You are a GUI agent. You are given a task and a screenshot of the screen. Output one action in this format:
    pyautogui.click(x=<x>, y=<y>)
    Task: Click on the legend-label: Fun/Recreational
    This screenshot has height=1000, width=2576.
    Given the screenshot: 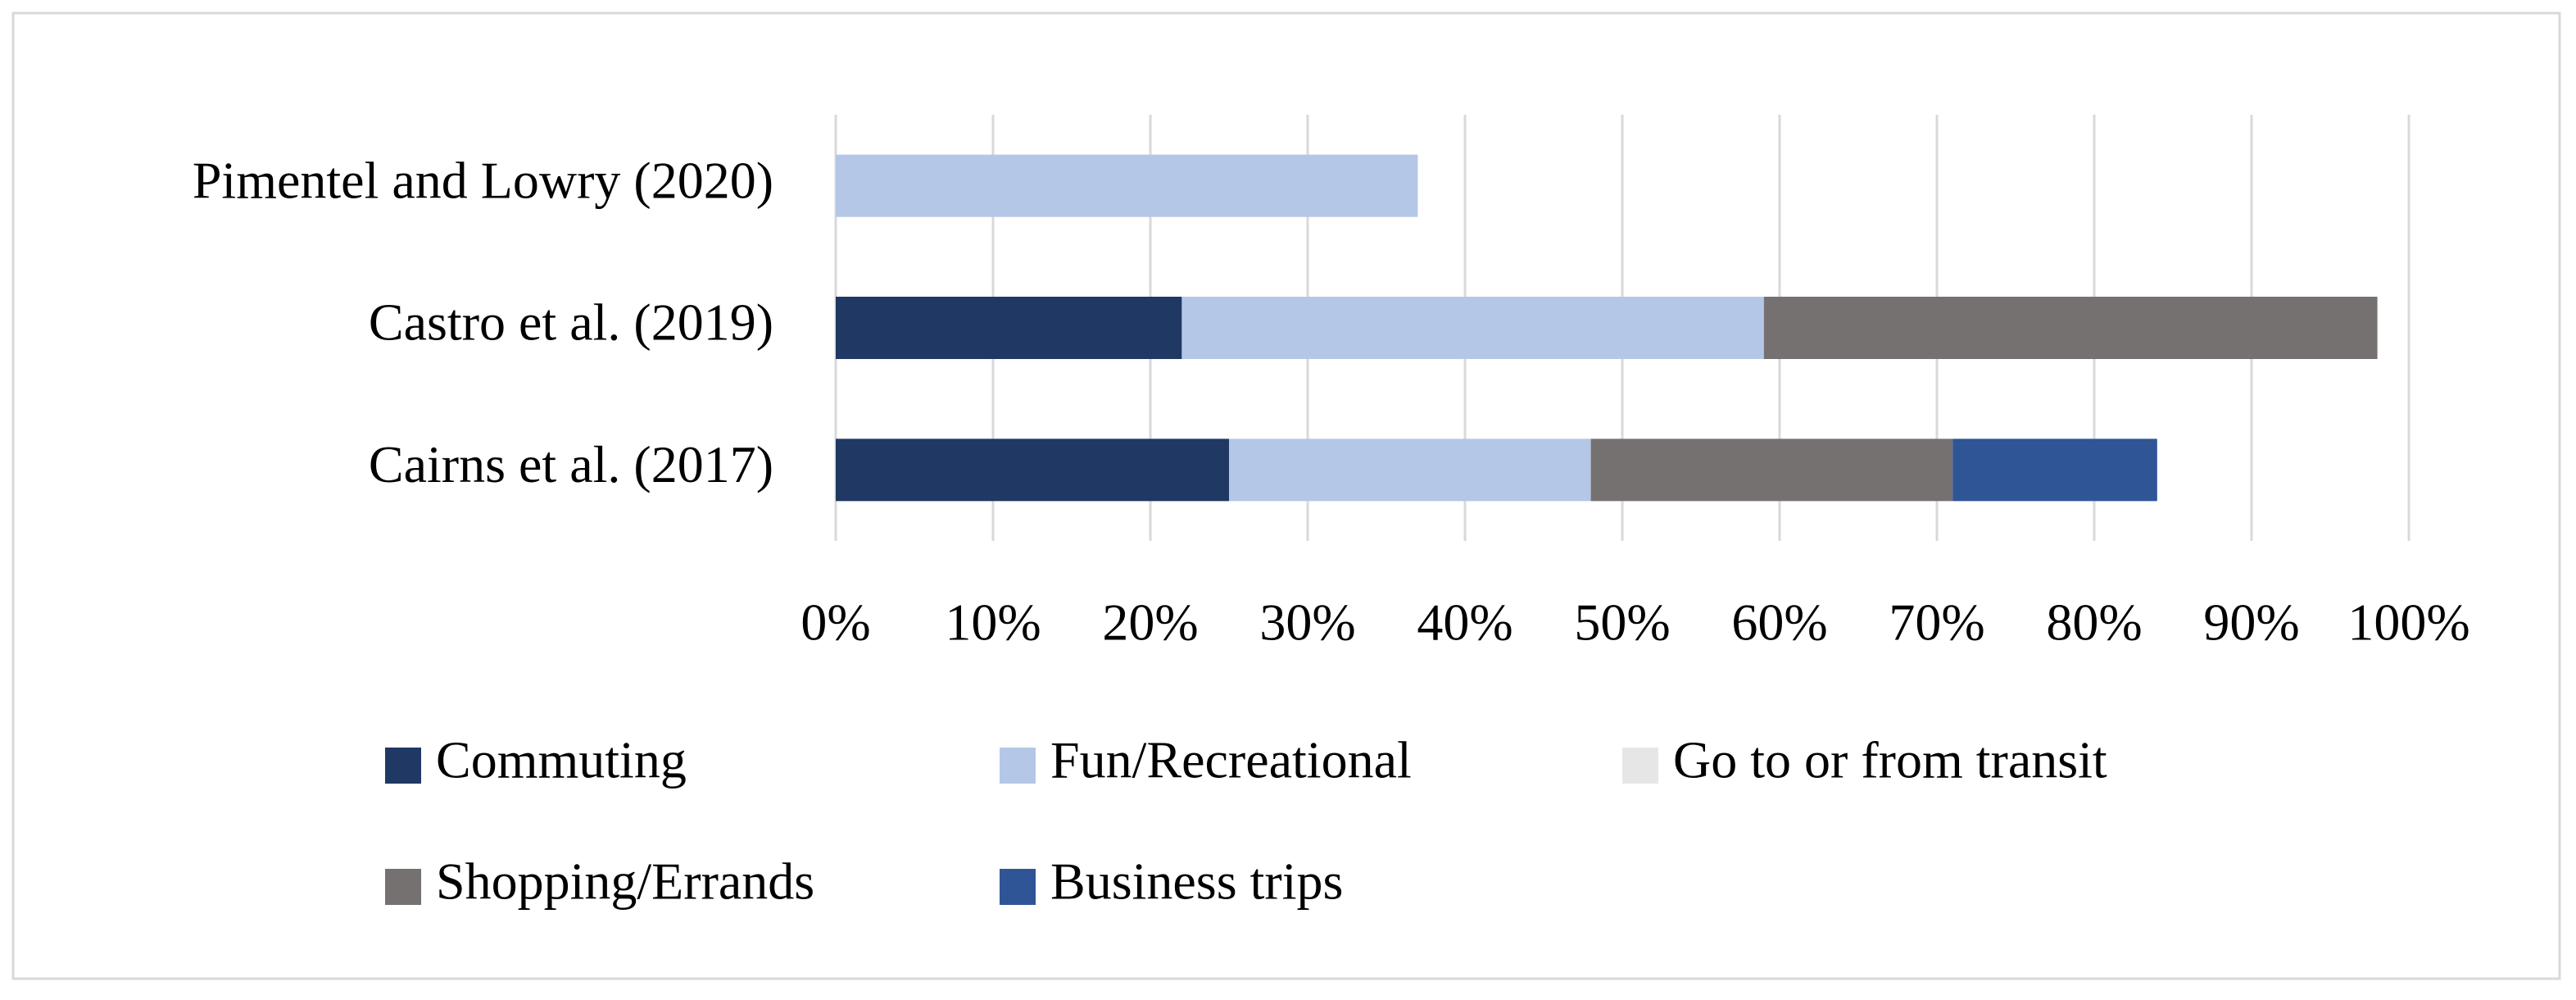 What is the action you would take?
    pyautogui.click(x=1231, y=760)
    